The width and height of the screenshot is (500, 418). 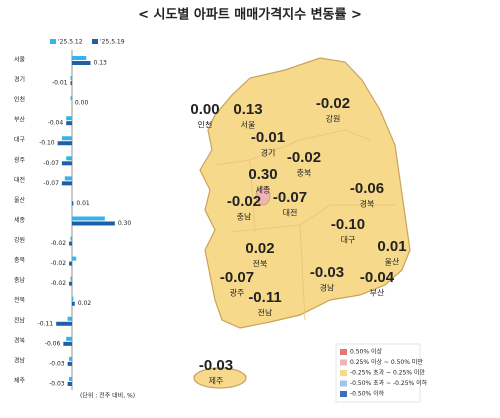 What do you see at coordinates (348, 224) in the screenshot?
I see `region-value: -0.10` at bounding box center [348, 224].